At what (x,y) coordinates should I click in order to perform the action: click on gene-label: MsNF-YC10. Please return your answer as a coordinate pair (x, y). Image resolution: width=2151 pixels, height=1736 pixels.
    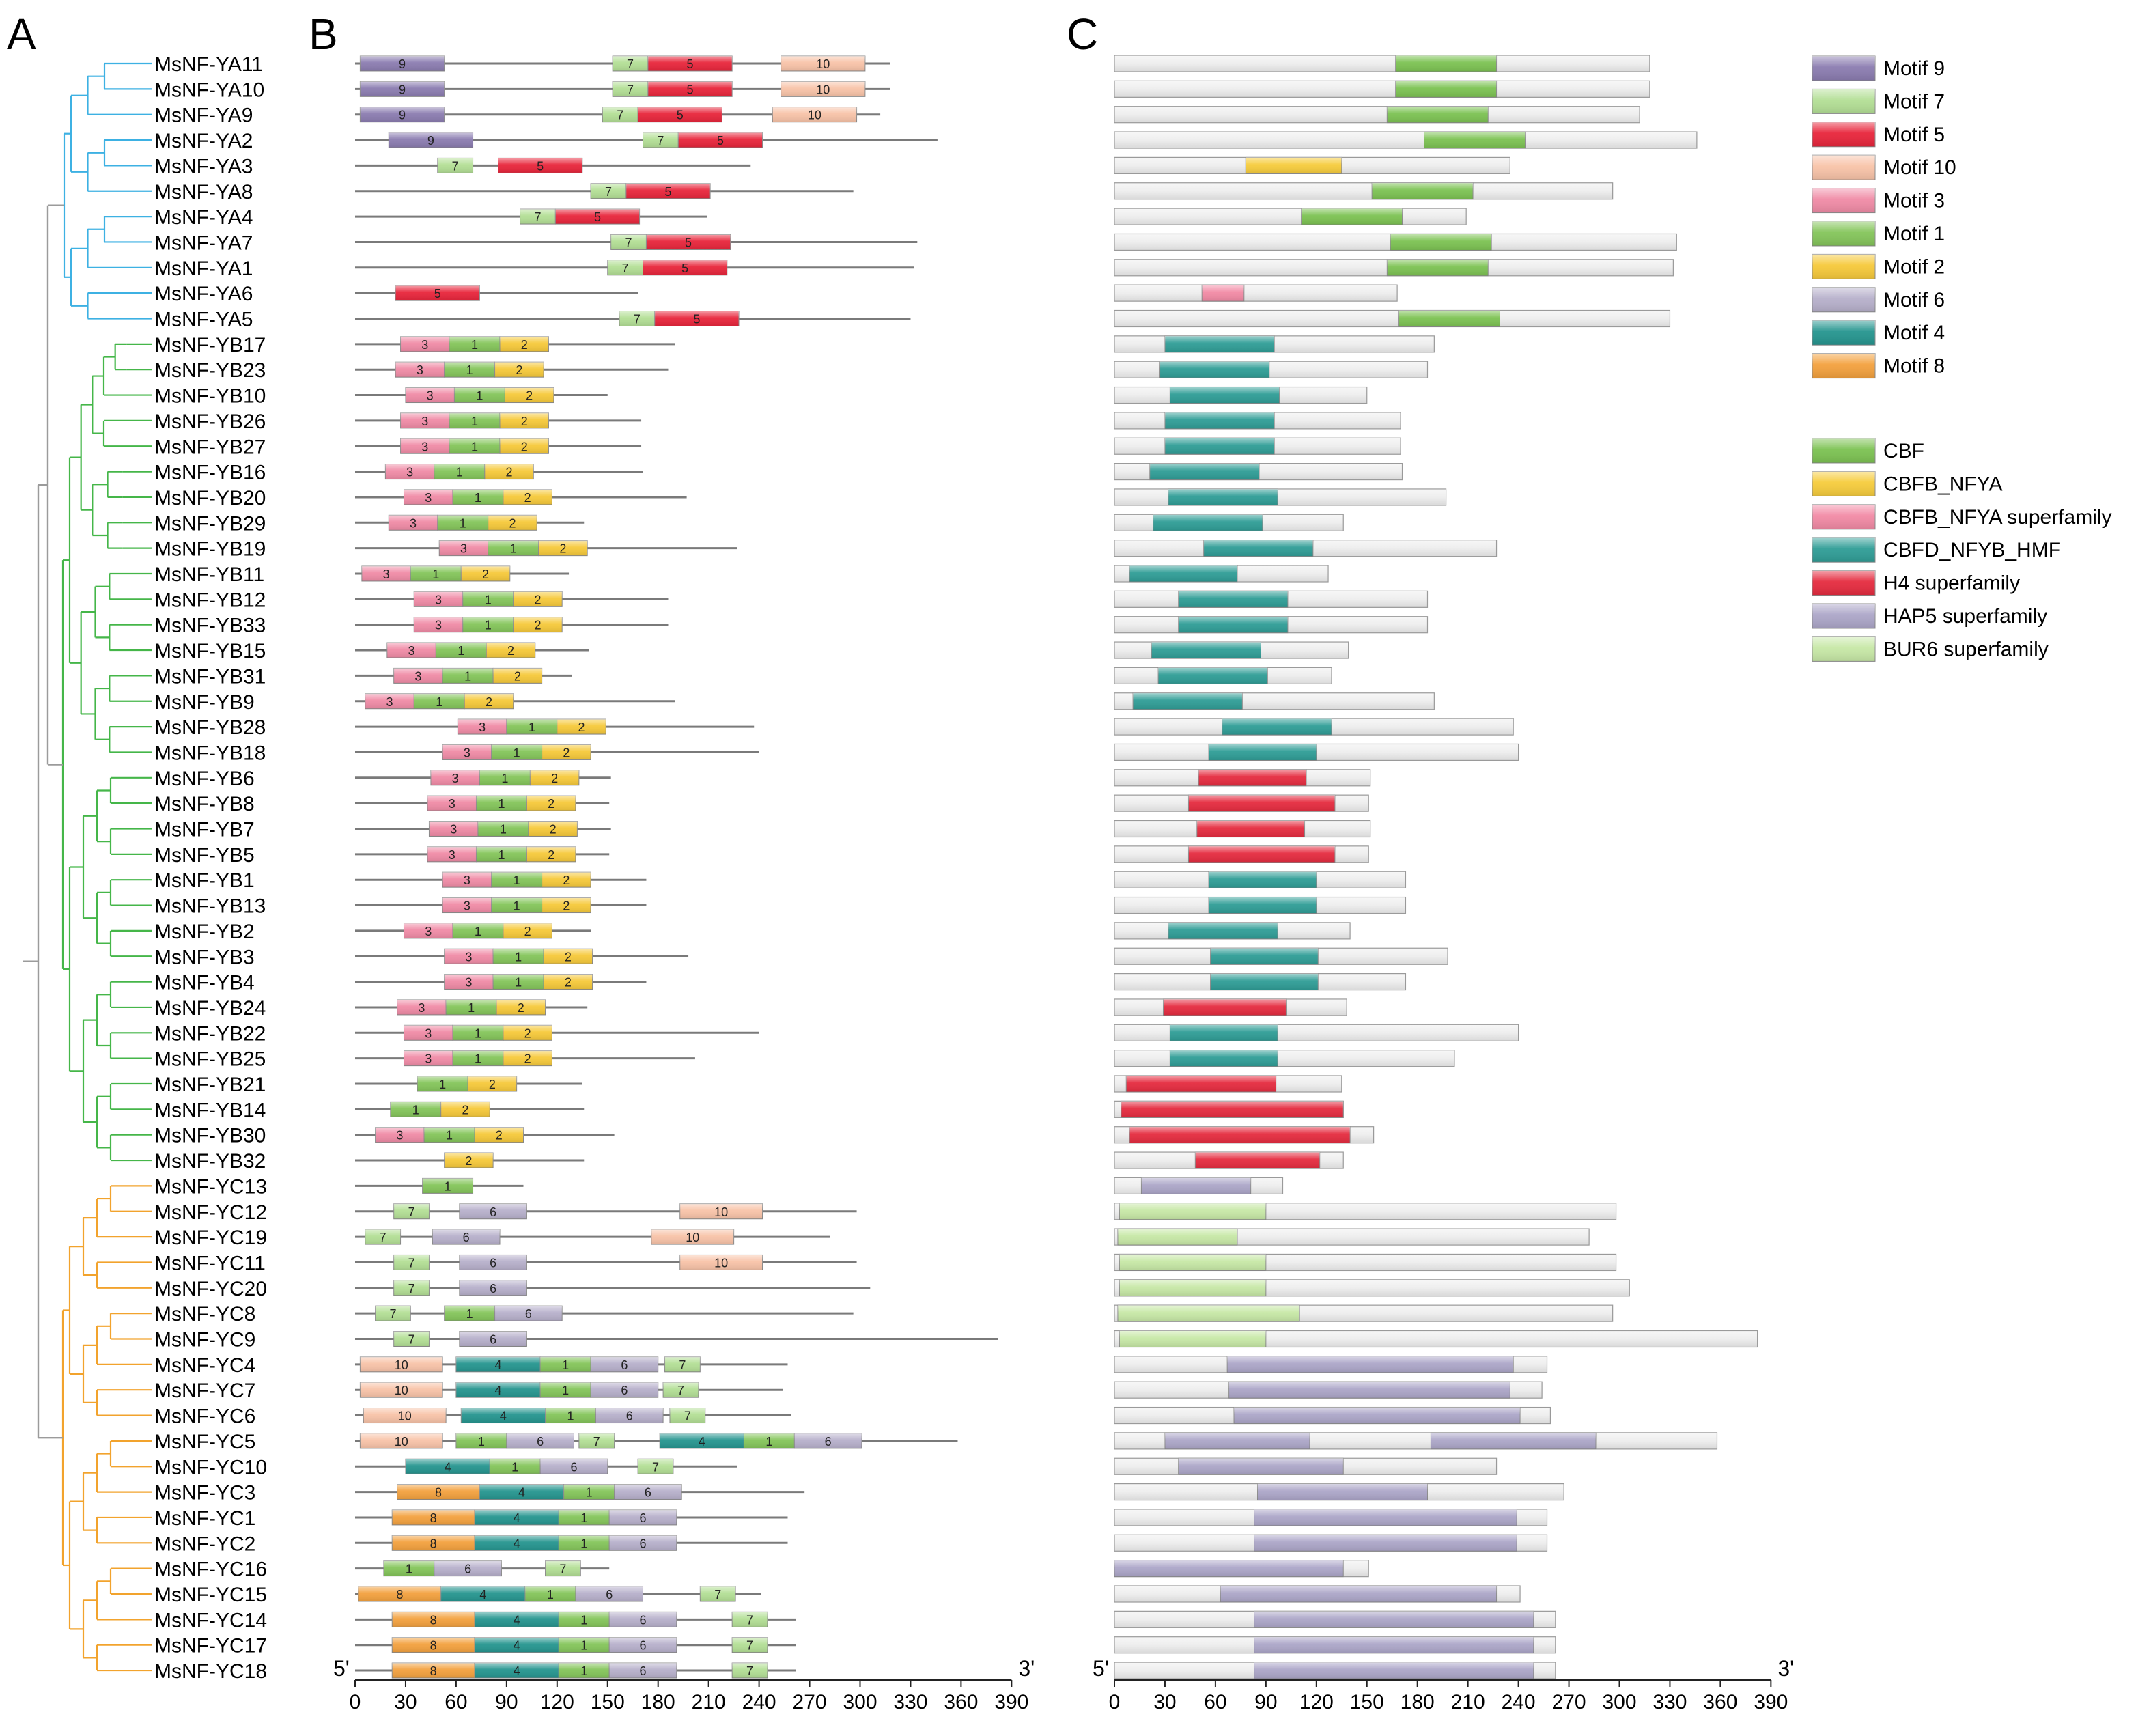
    Looking at the image, I should click on (210, 1468).